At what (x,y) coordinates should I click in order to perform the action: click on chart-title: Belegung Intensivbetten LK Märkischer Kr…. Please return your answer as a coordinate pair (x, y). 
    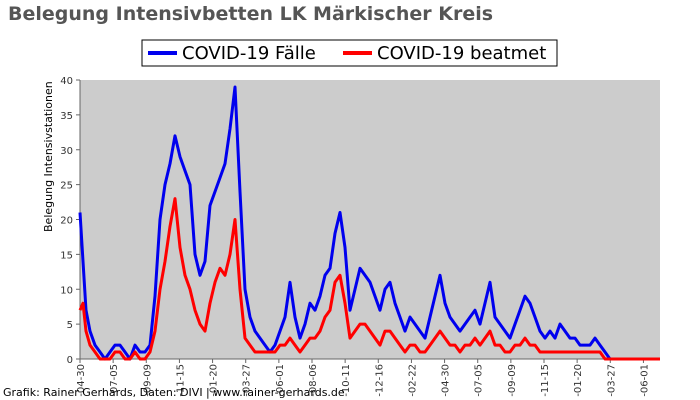
    Looking at the image, I should click on (250, 14).